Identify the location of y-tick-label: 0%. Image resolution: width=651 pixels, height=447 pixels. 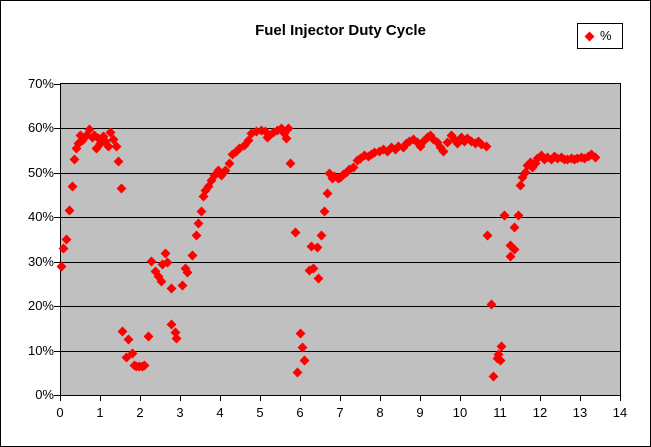
(44, 394).